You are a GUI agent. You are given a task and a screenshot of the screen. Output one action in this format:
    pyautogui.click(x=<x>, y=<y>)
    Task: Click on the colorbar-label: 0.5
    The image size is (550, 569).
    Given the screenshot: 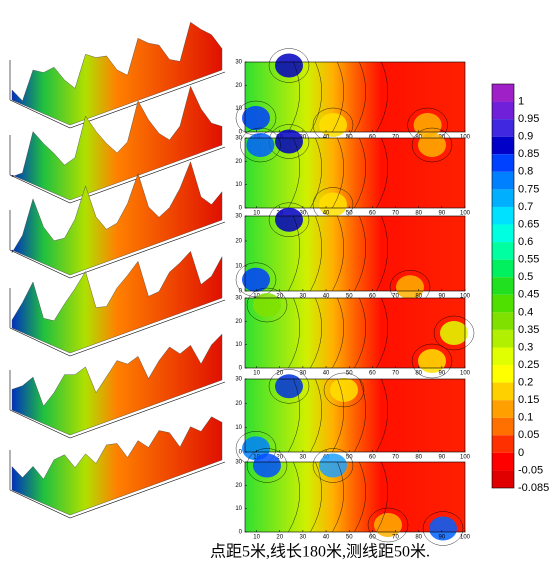 What is the action you would take?
    pyautogui.click(x=525, y=277)
    